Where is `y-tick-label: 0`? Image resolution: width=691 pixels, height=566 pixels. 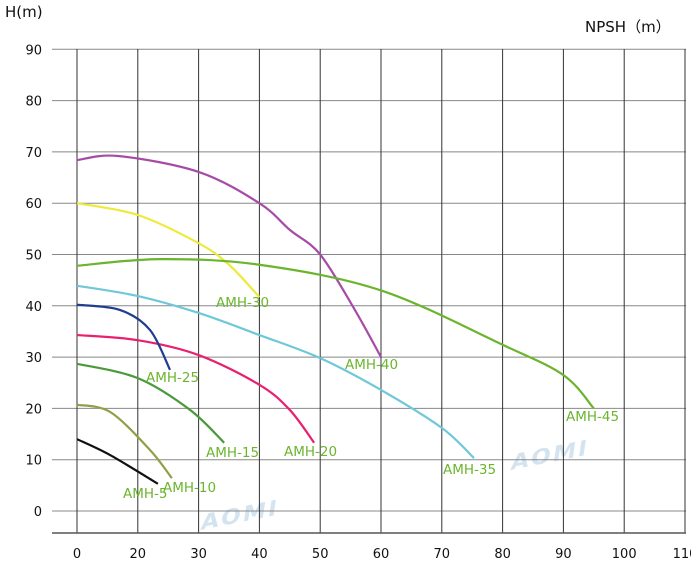
y-tick-label: 0 is located at coordinates (38, 512).